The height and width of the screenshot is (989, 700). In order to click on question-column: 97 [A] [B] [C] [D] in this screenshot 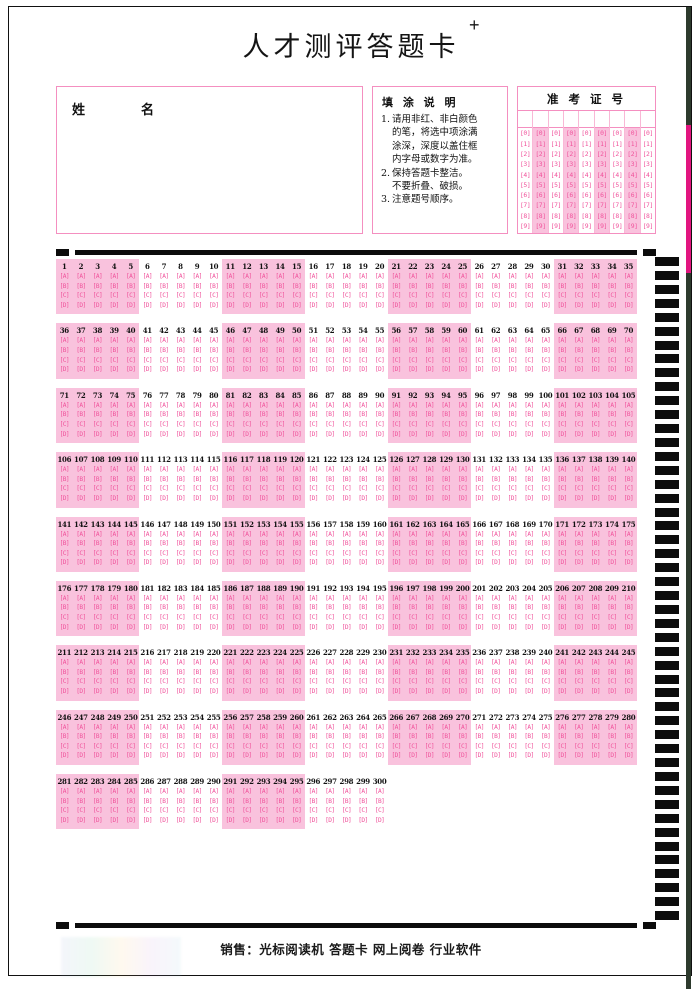, I will do `click(495, 415)`.